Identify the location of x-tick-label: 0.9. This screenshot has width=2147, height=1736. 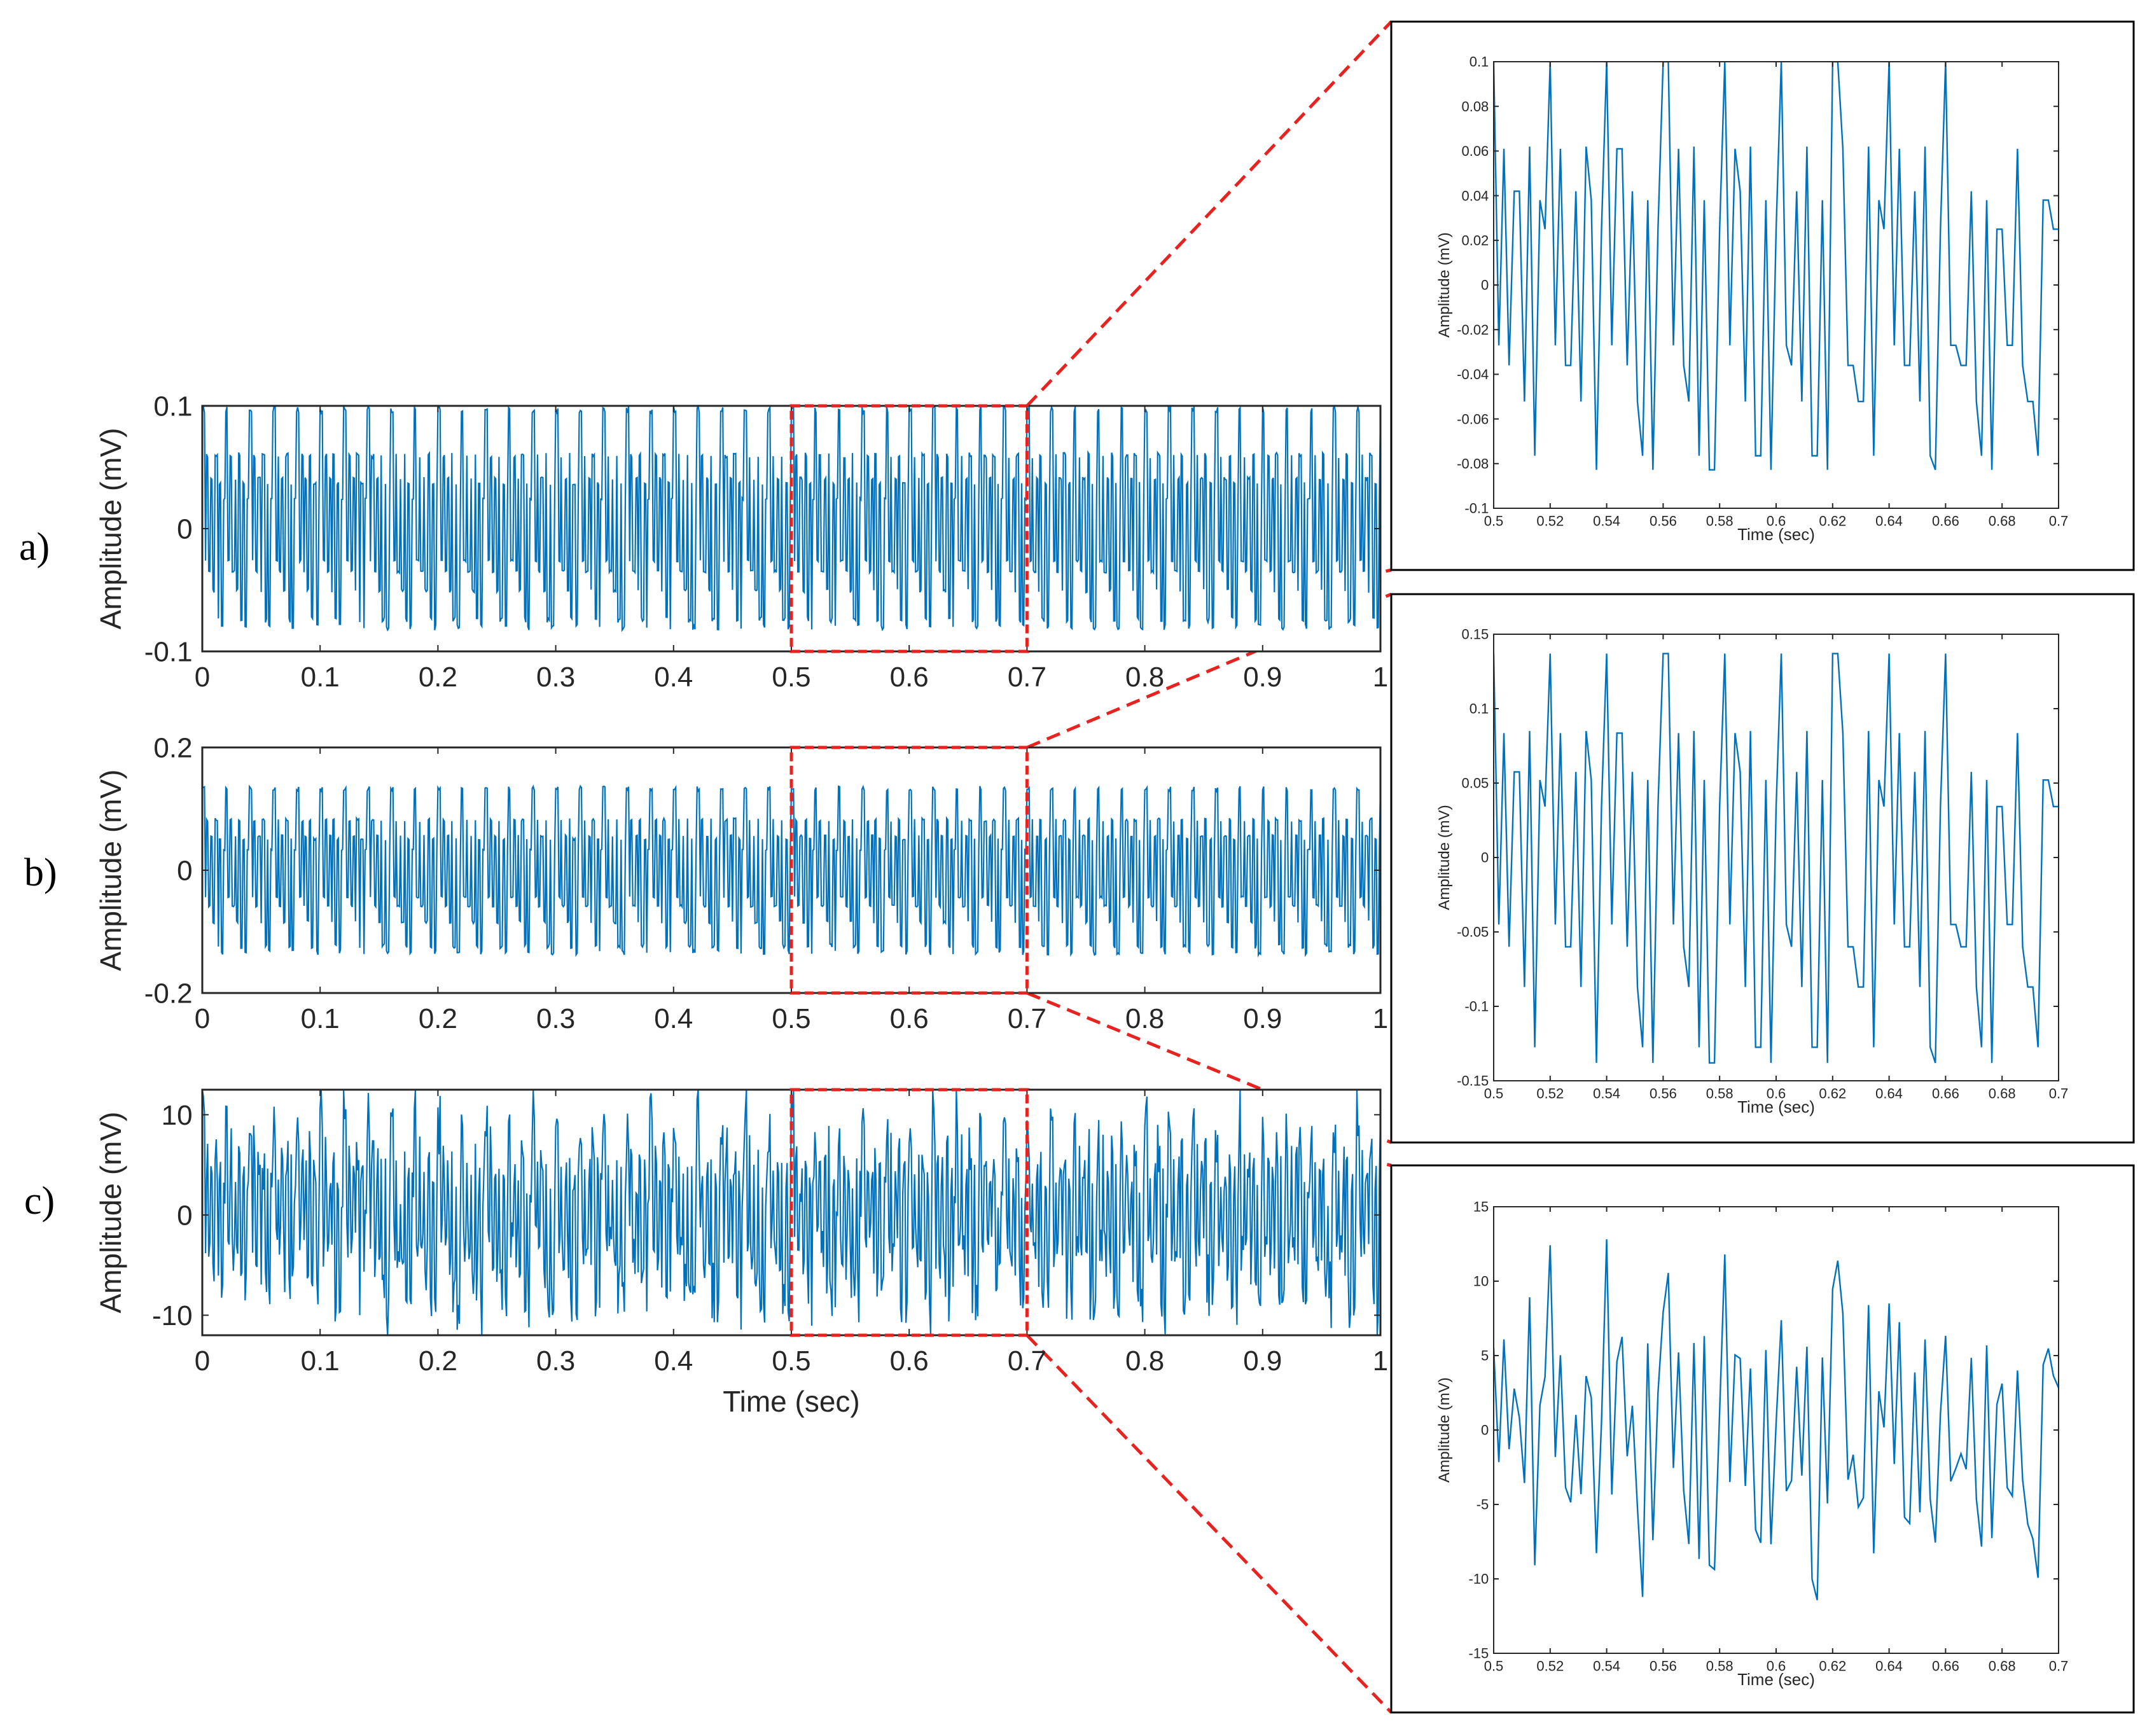
(1262, 1018).